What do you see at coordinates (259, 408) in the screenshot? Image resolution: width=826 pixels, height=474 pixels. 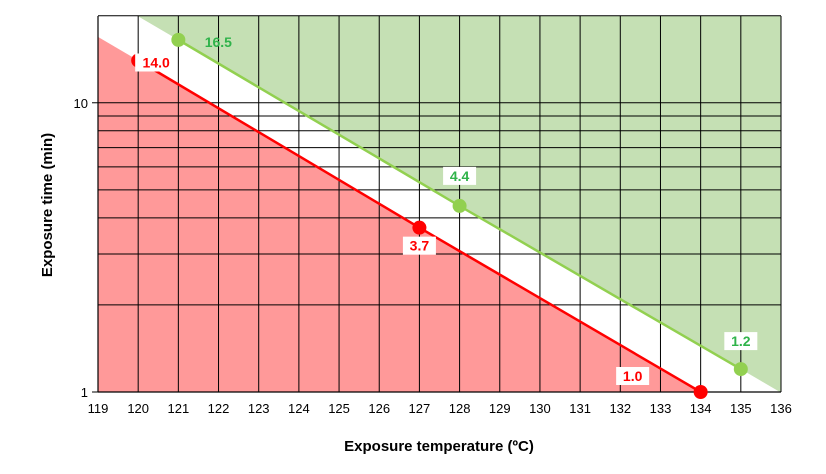 I see `x-tick-label: 123` at bounding box center [259, 408].